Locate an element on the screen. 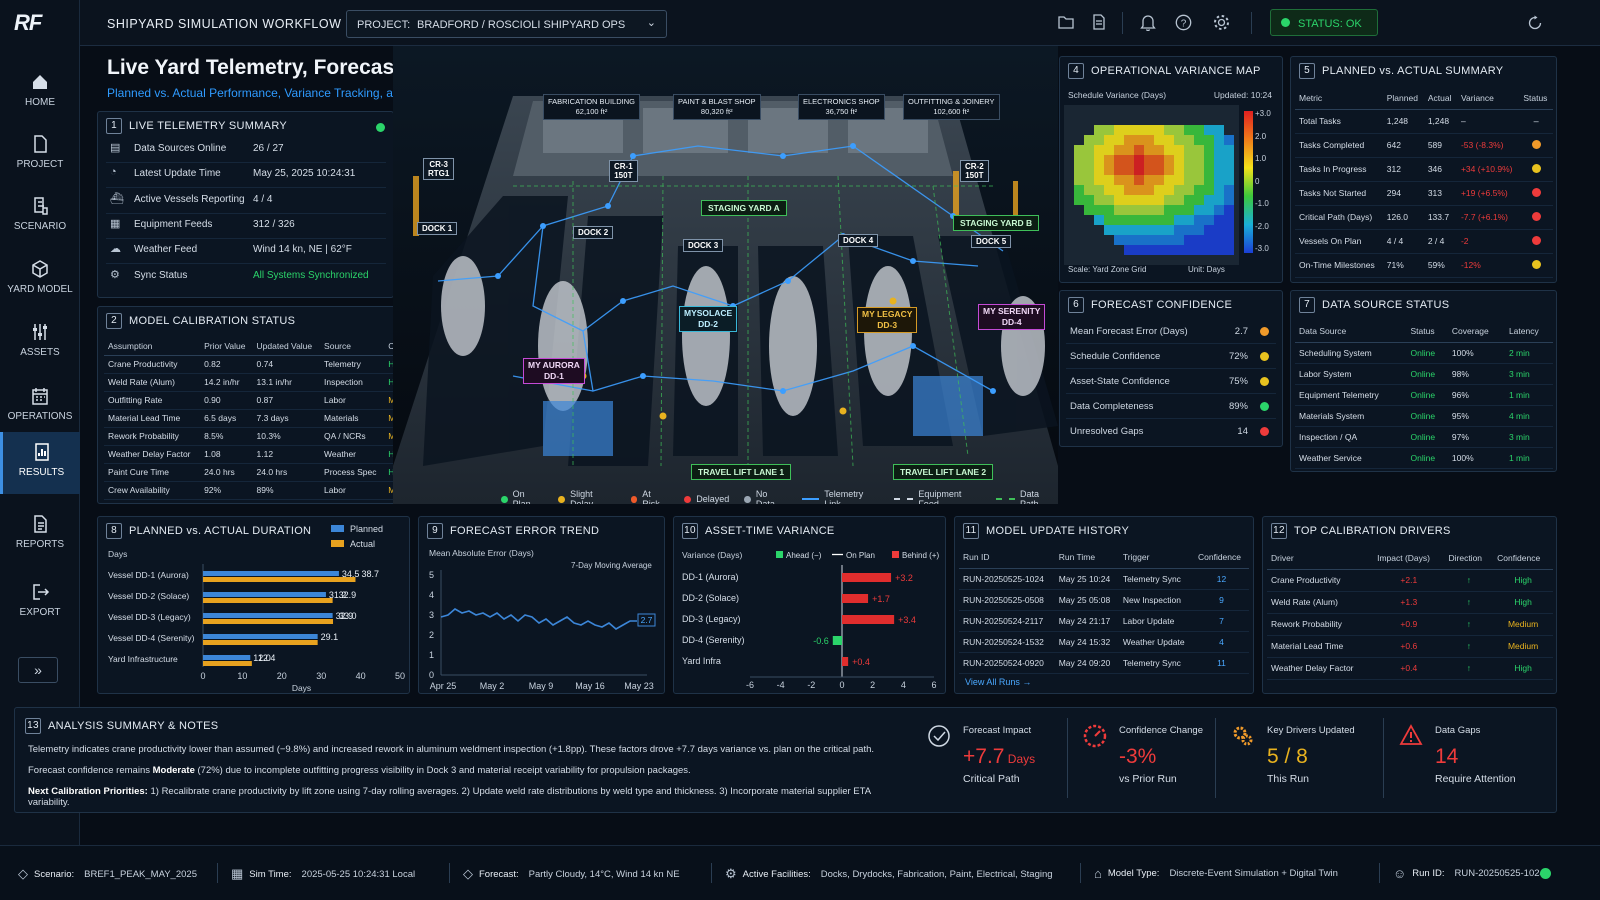 Image resolution: width=1600 pixels, height=900 pixels. table-cell: 0.87 is located at coordinates (286, 400).